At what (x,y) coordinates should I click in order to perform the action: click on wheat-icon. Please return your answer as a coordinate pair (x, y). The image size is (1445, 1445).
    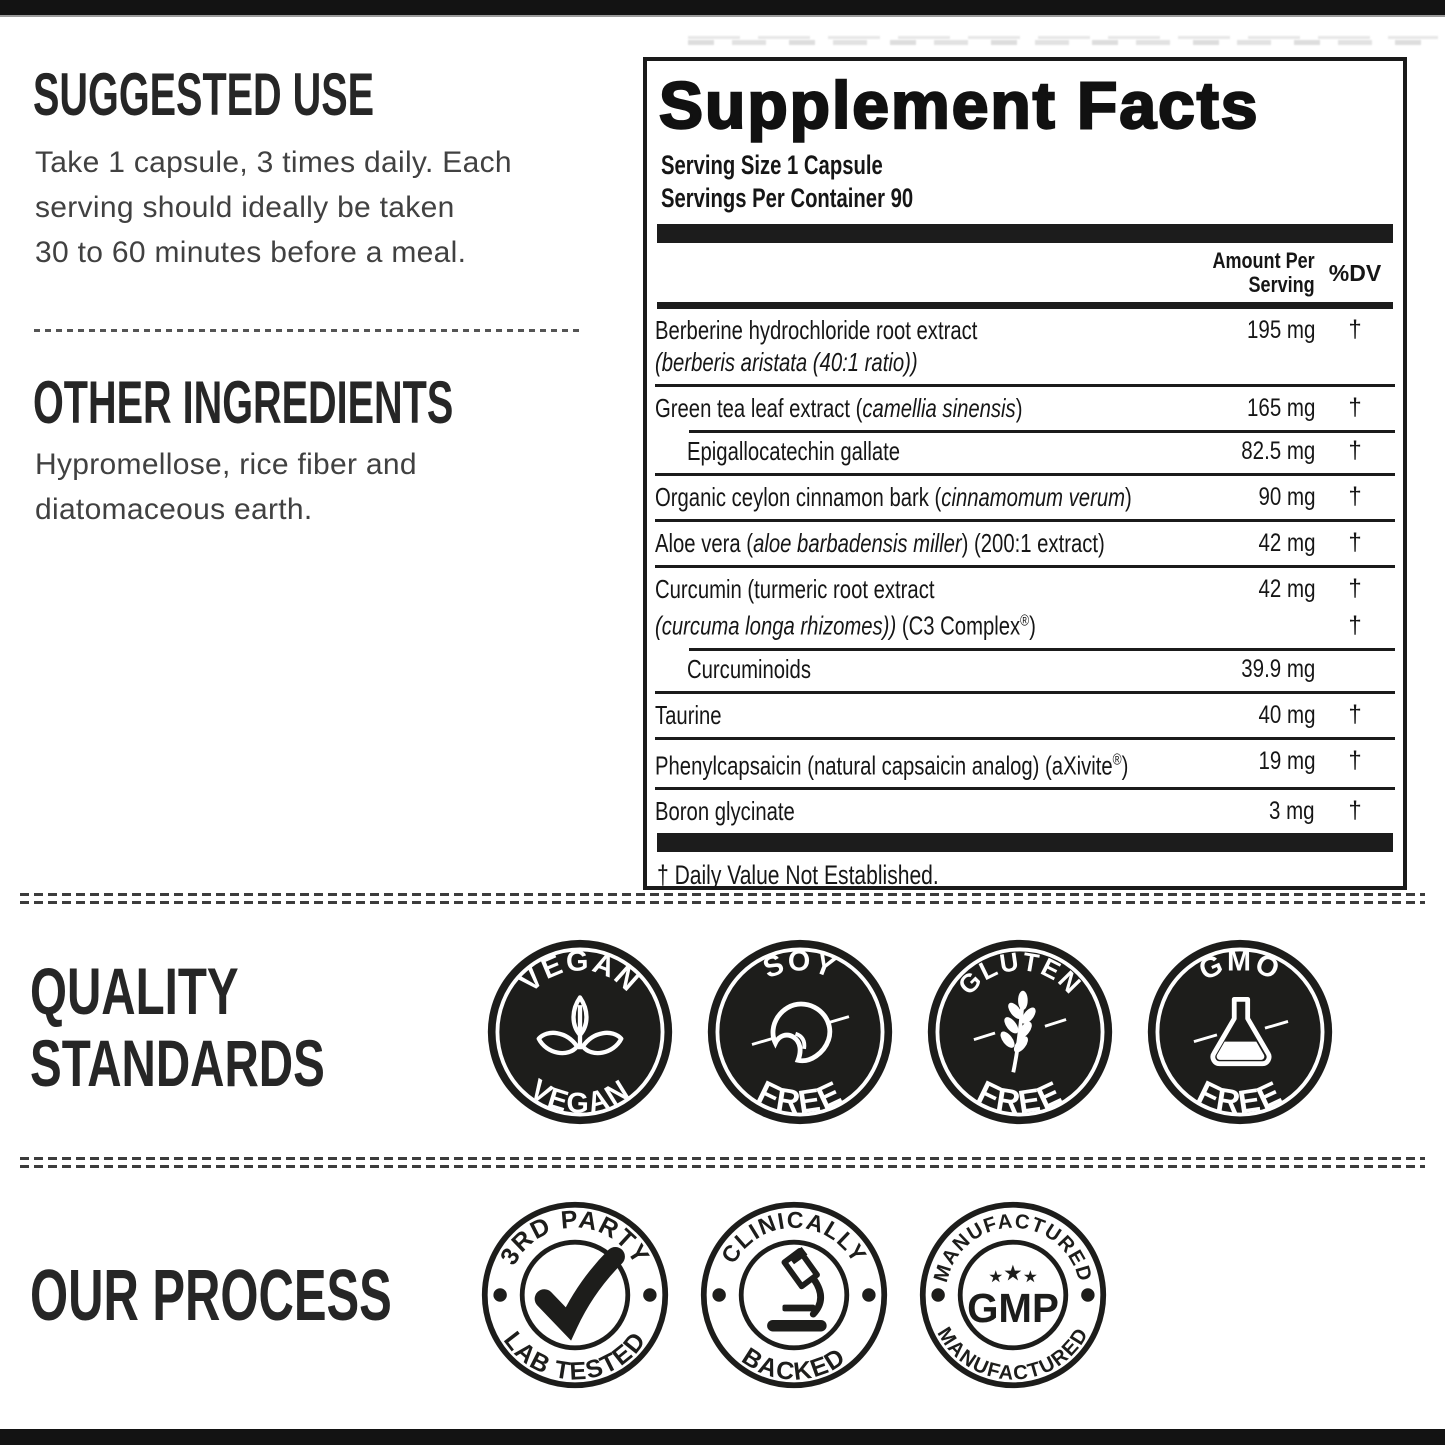
    Looking at the image, I should click on (1020, 1031).